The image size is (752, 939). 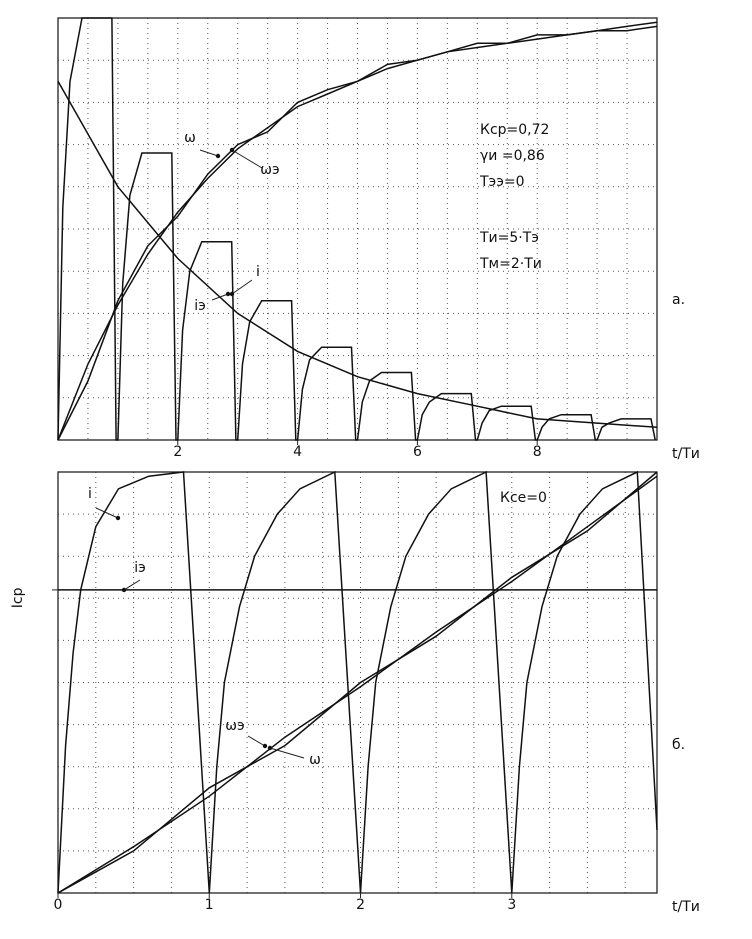 I want to click on x-tick-label: 1, so click(x=209, y=905).